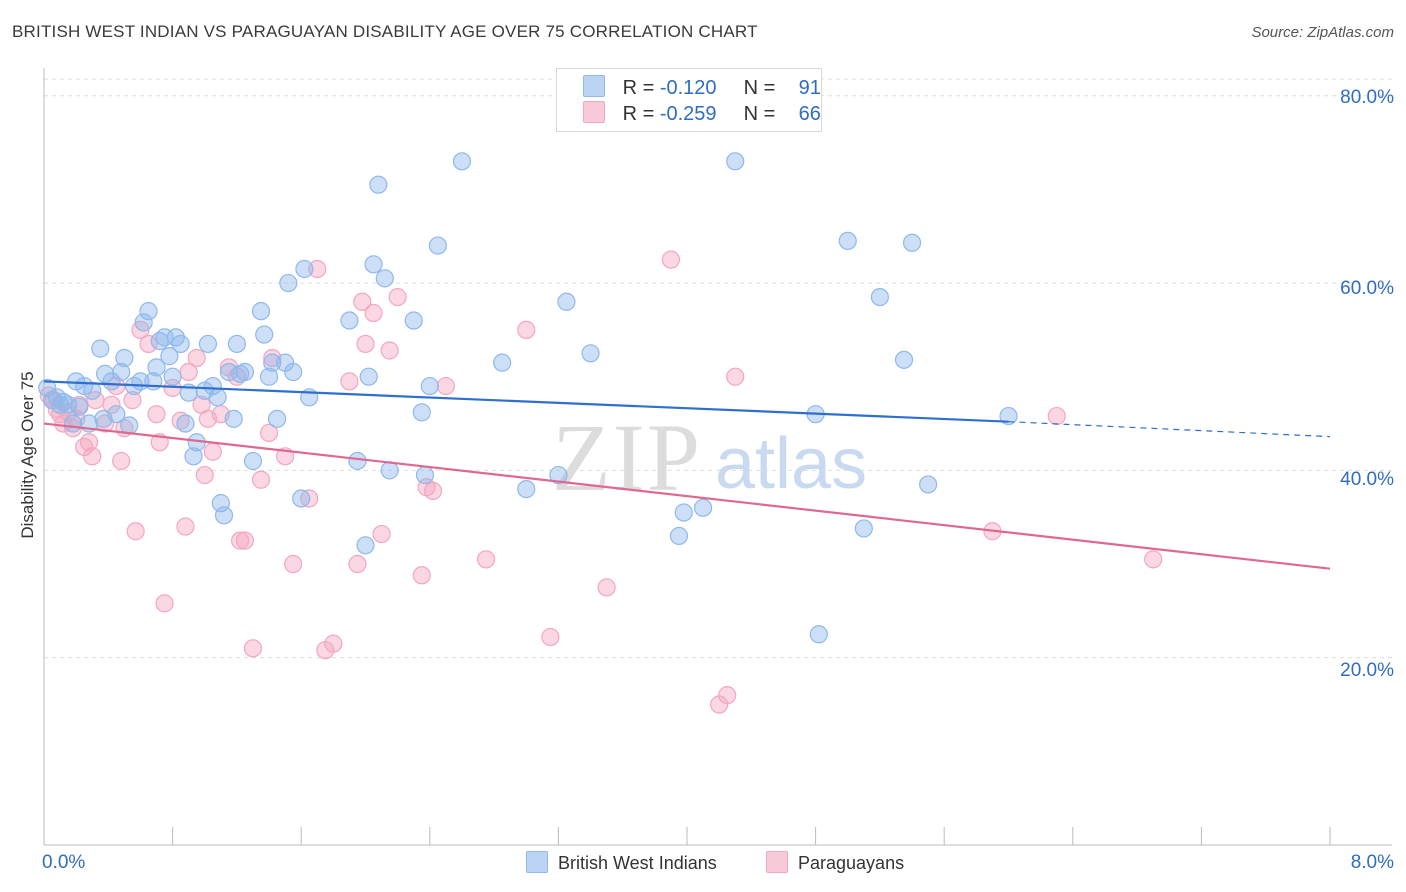 The image size is (1406, 892). What do you see at coordinates (1367, 670) in the screenshot?
I see `y-tick-label: 20.0%` at bounding box center [1367, 670].